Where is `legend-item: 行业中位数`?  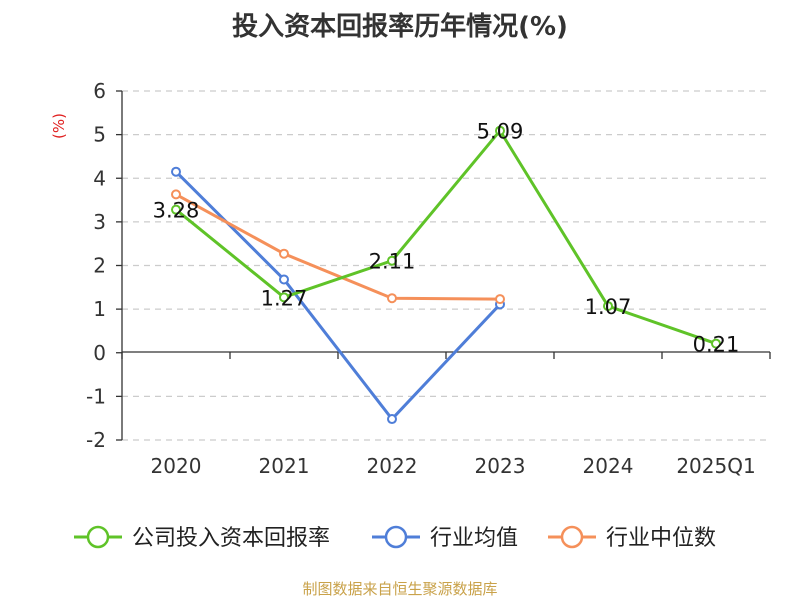 legend-item: 行业中位数 is located at coordinates (632, 538).